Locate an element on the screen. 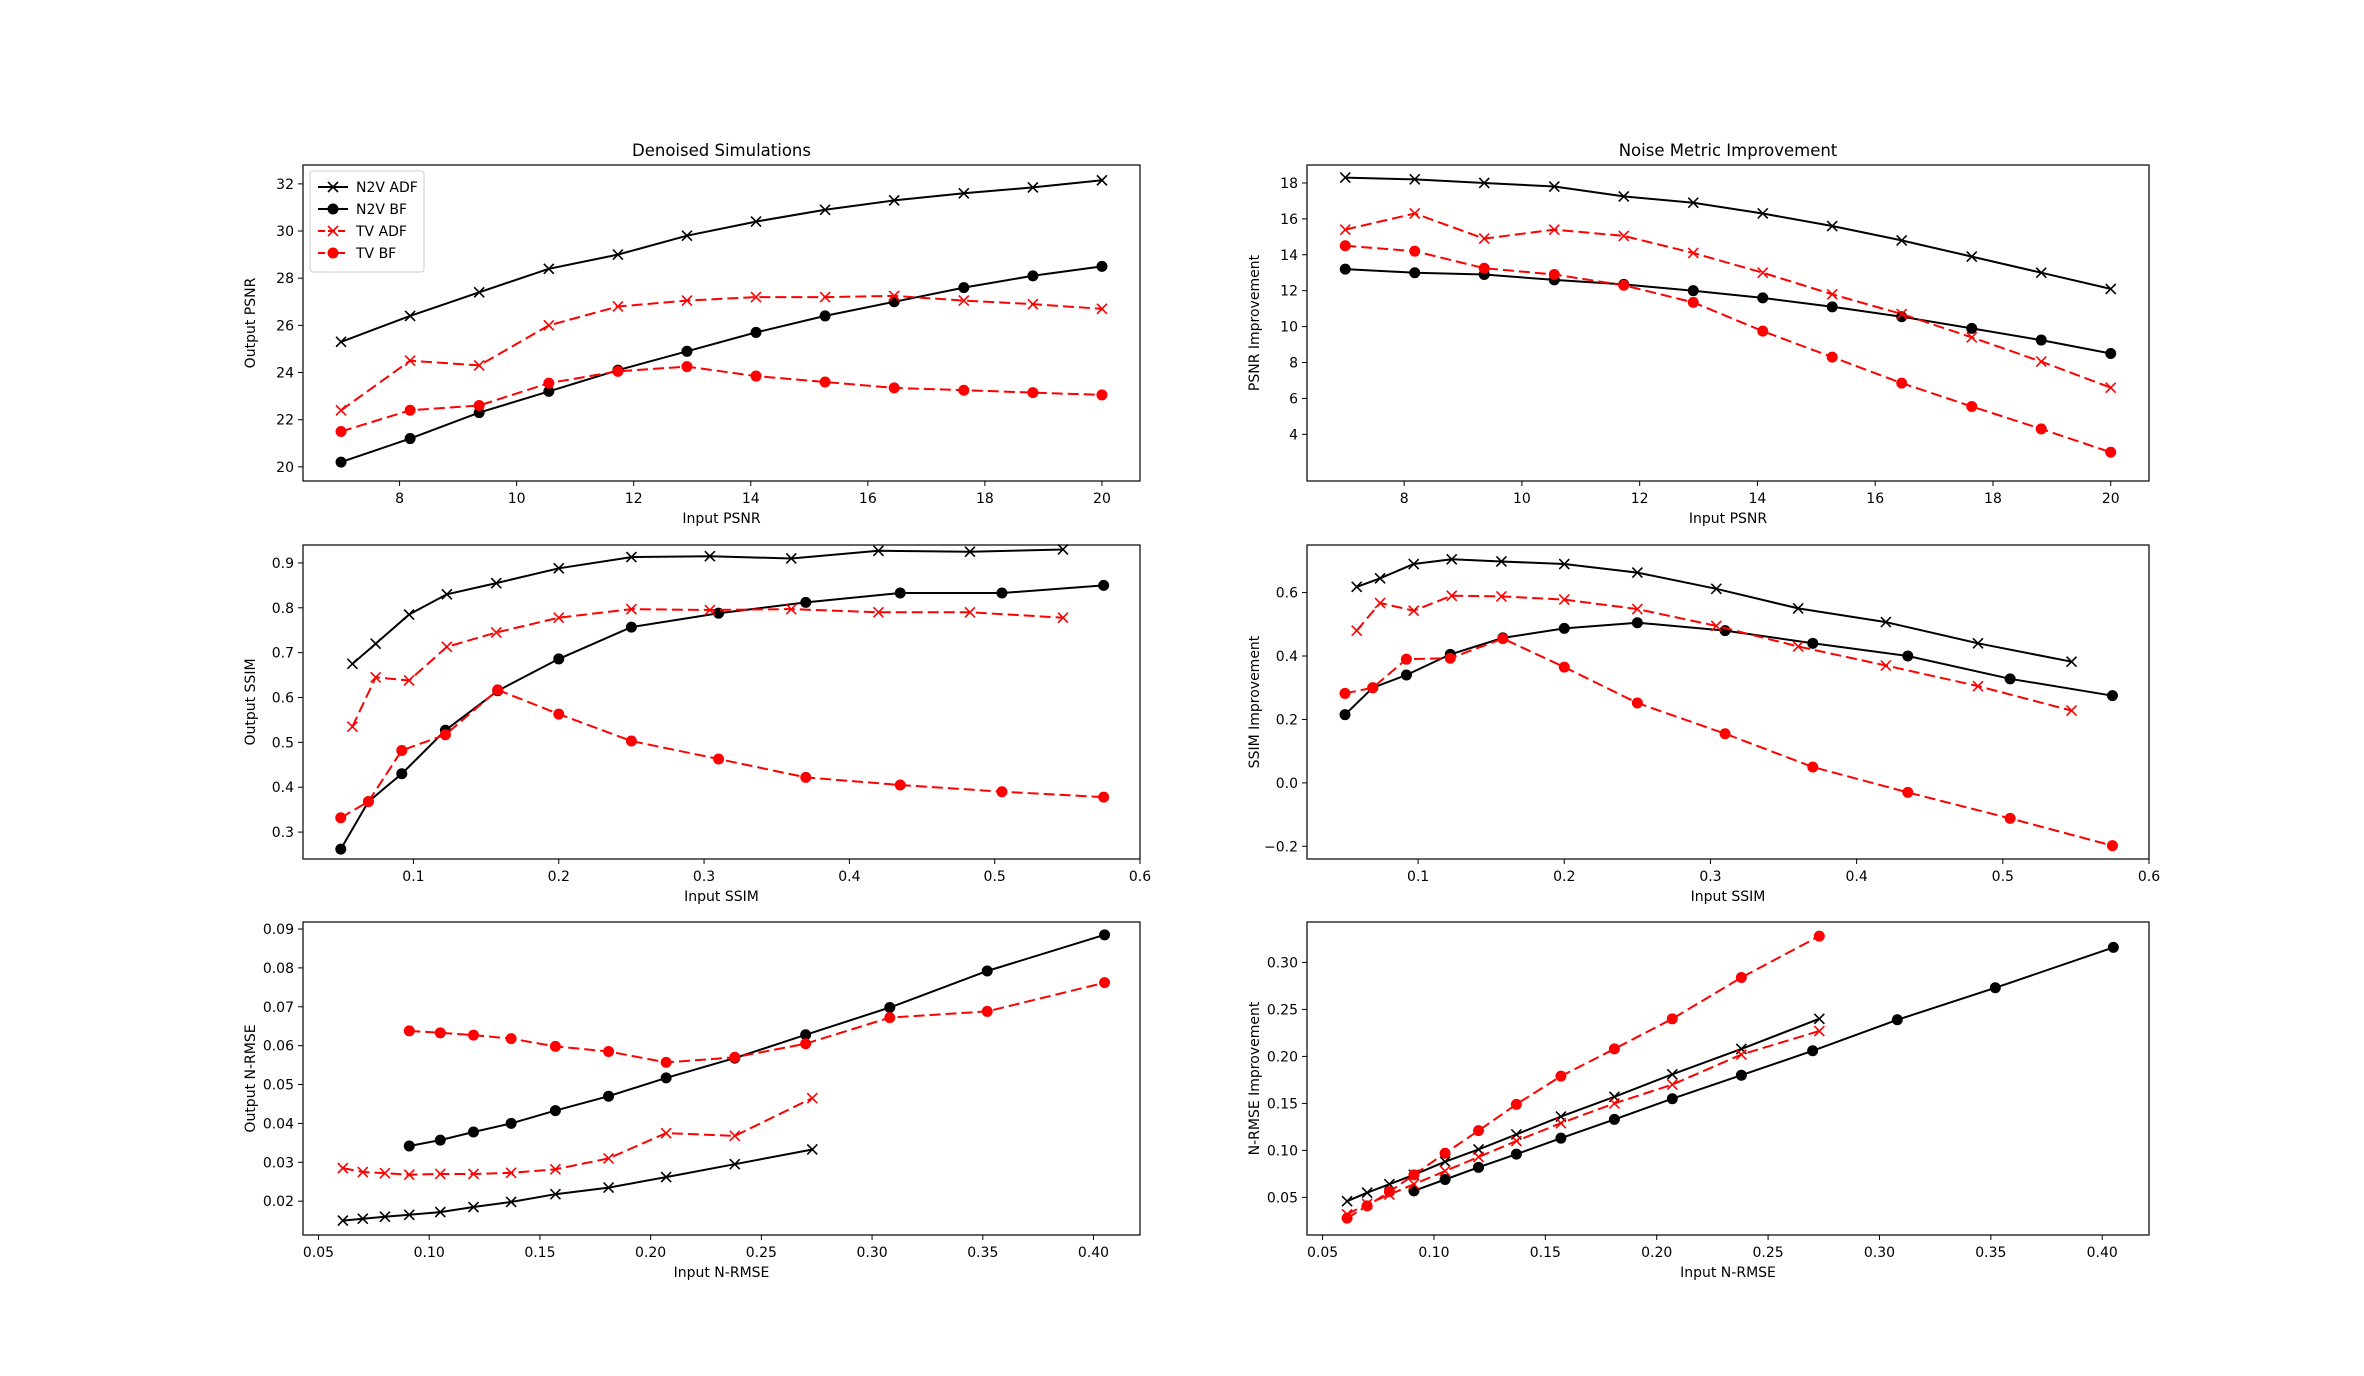  chart-6-xtick-label-7: 0.40 is located at coordinates (2102, 1253).